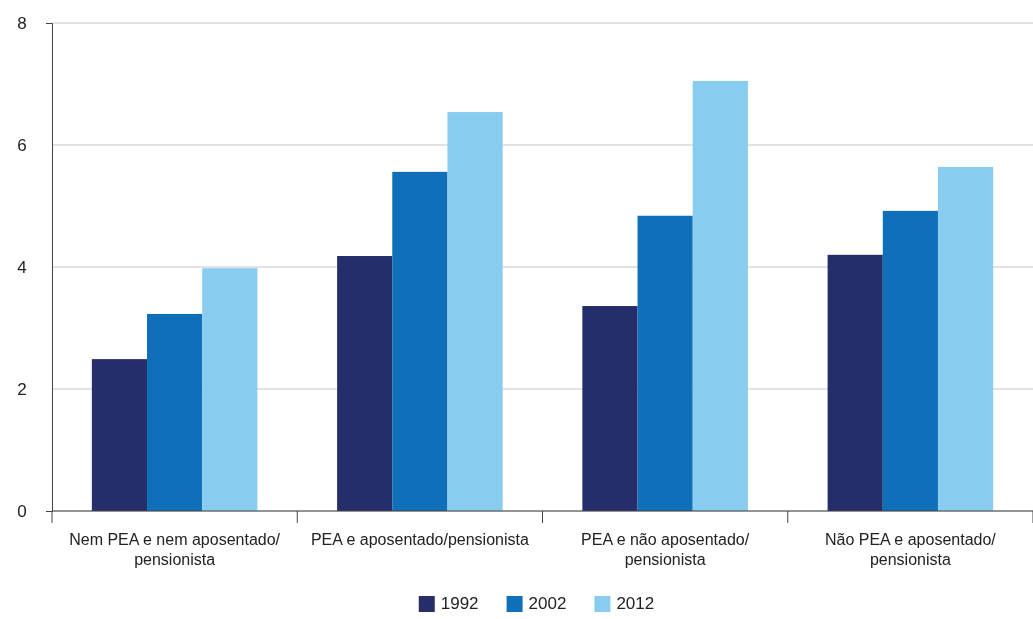  What do you see at coordinates (22, 145) in the screenshot?
I see `y-tick-label: 6` at bounding box center [22, 145].